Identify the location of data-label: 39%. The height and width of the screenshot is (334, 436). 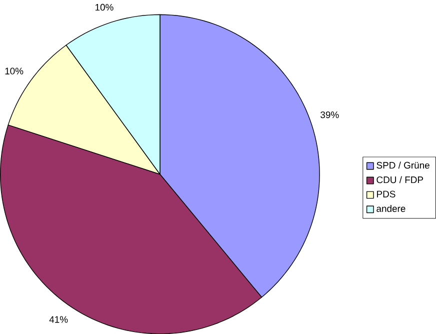
(329, 114).